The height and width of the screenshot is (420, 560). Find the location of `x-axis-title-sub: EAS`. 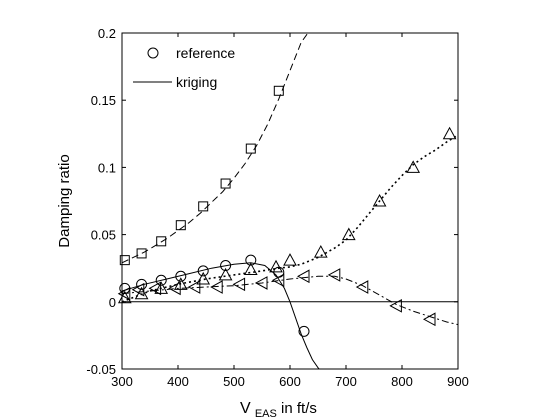

x-axis-title-sub: EAS is located at coordinates (266, 414).